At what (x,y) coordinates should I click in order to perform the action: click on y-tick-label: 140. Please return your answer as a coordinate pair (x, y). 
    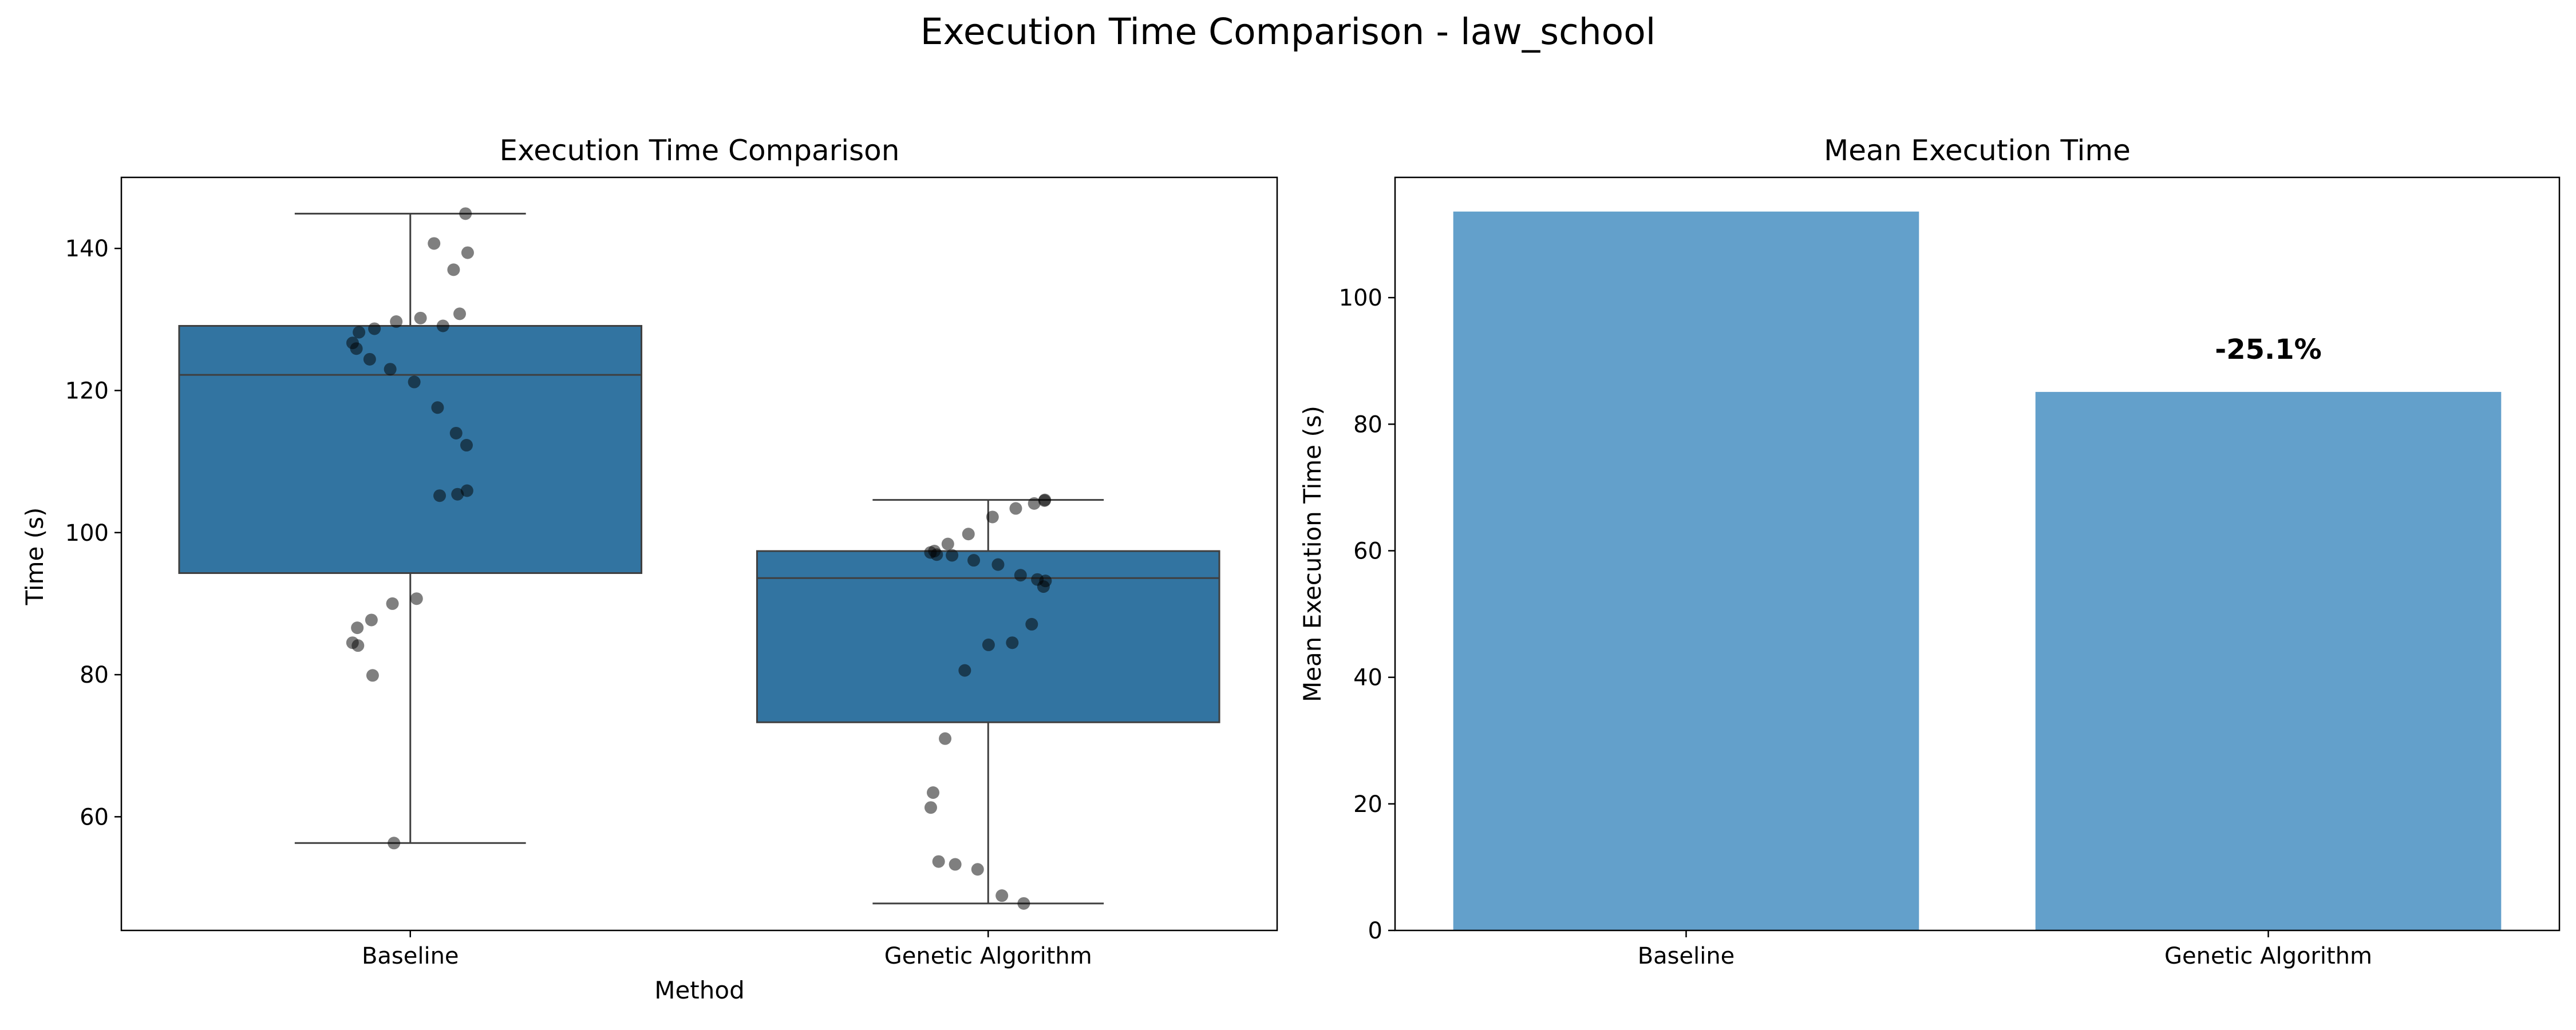
    Looking at the image, I should click on (87, 249).